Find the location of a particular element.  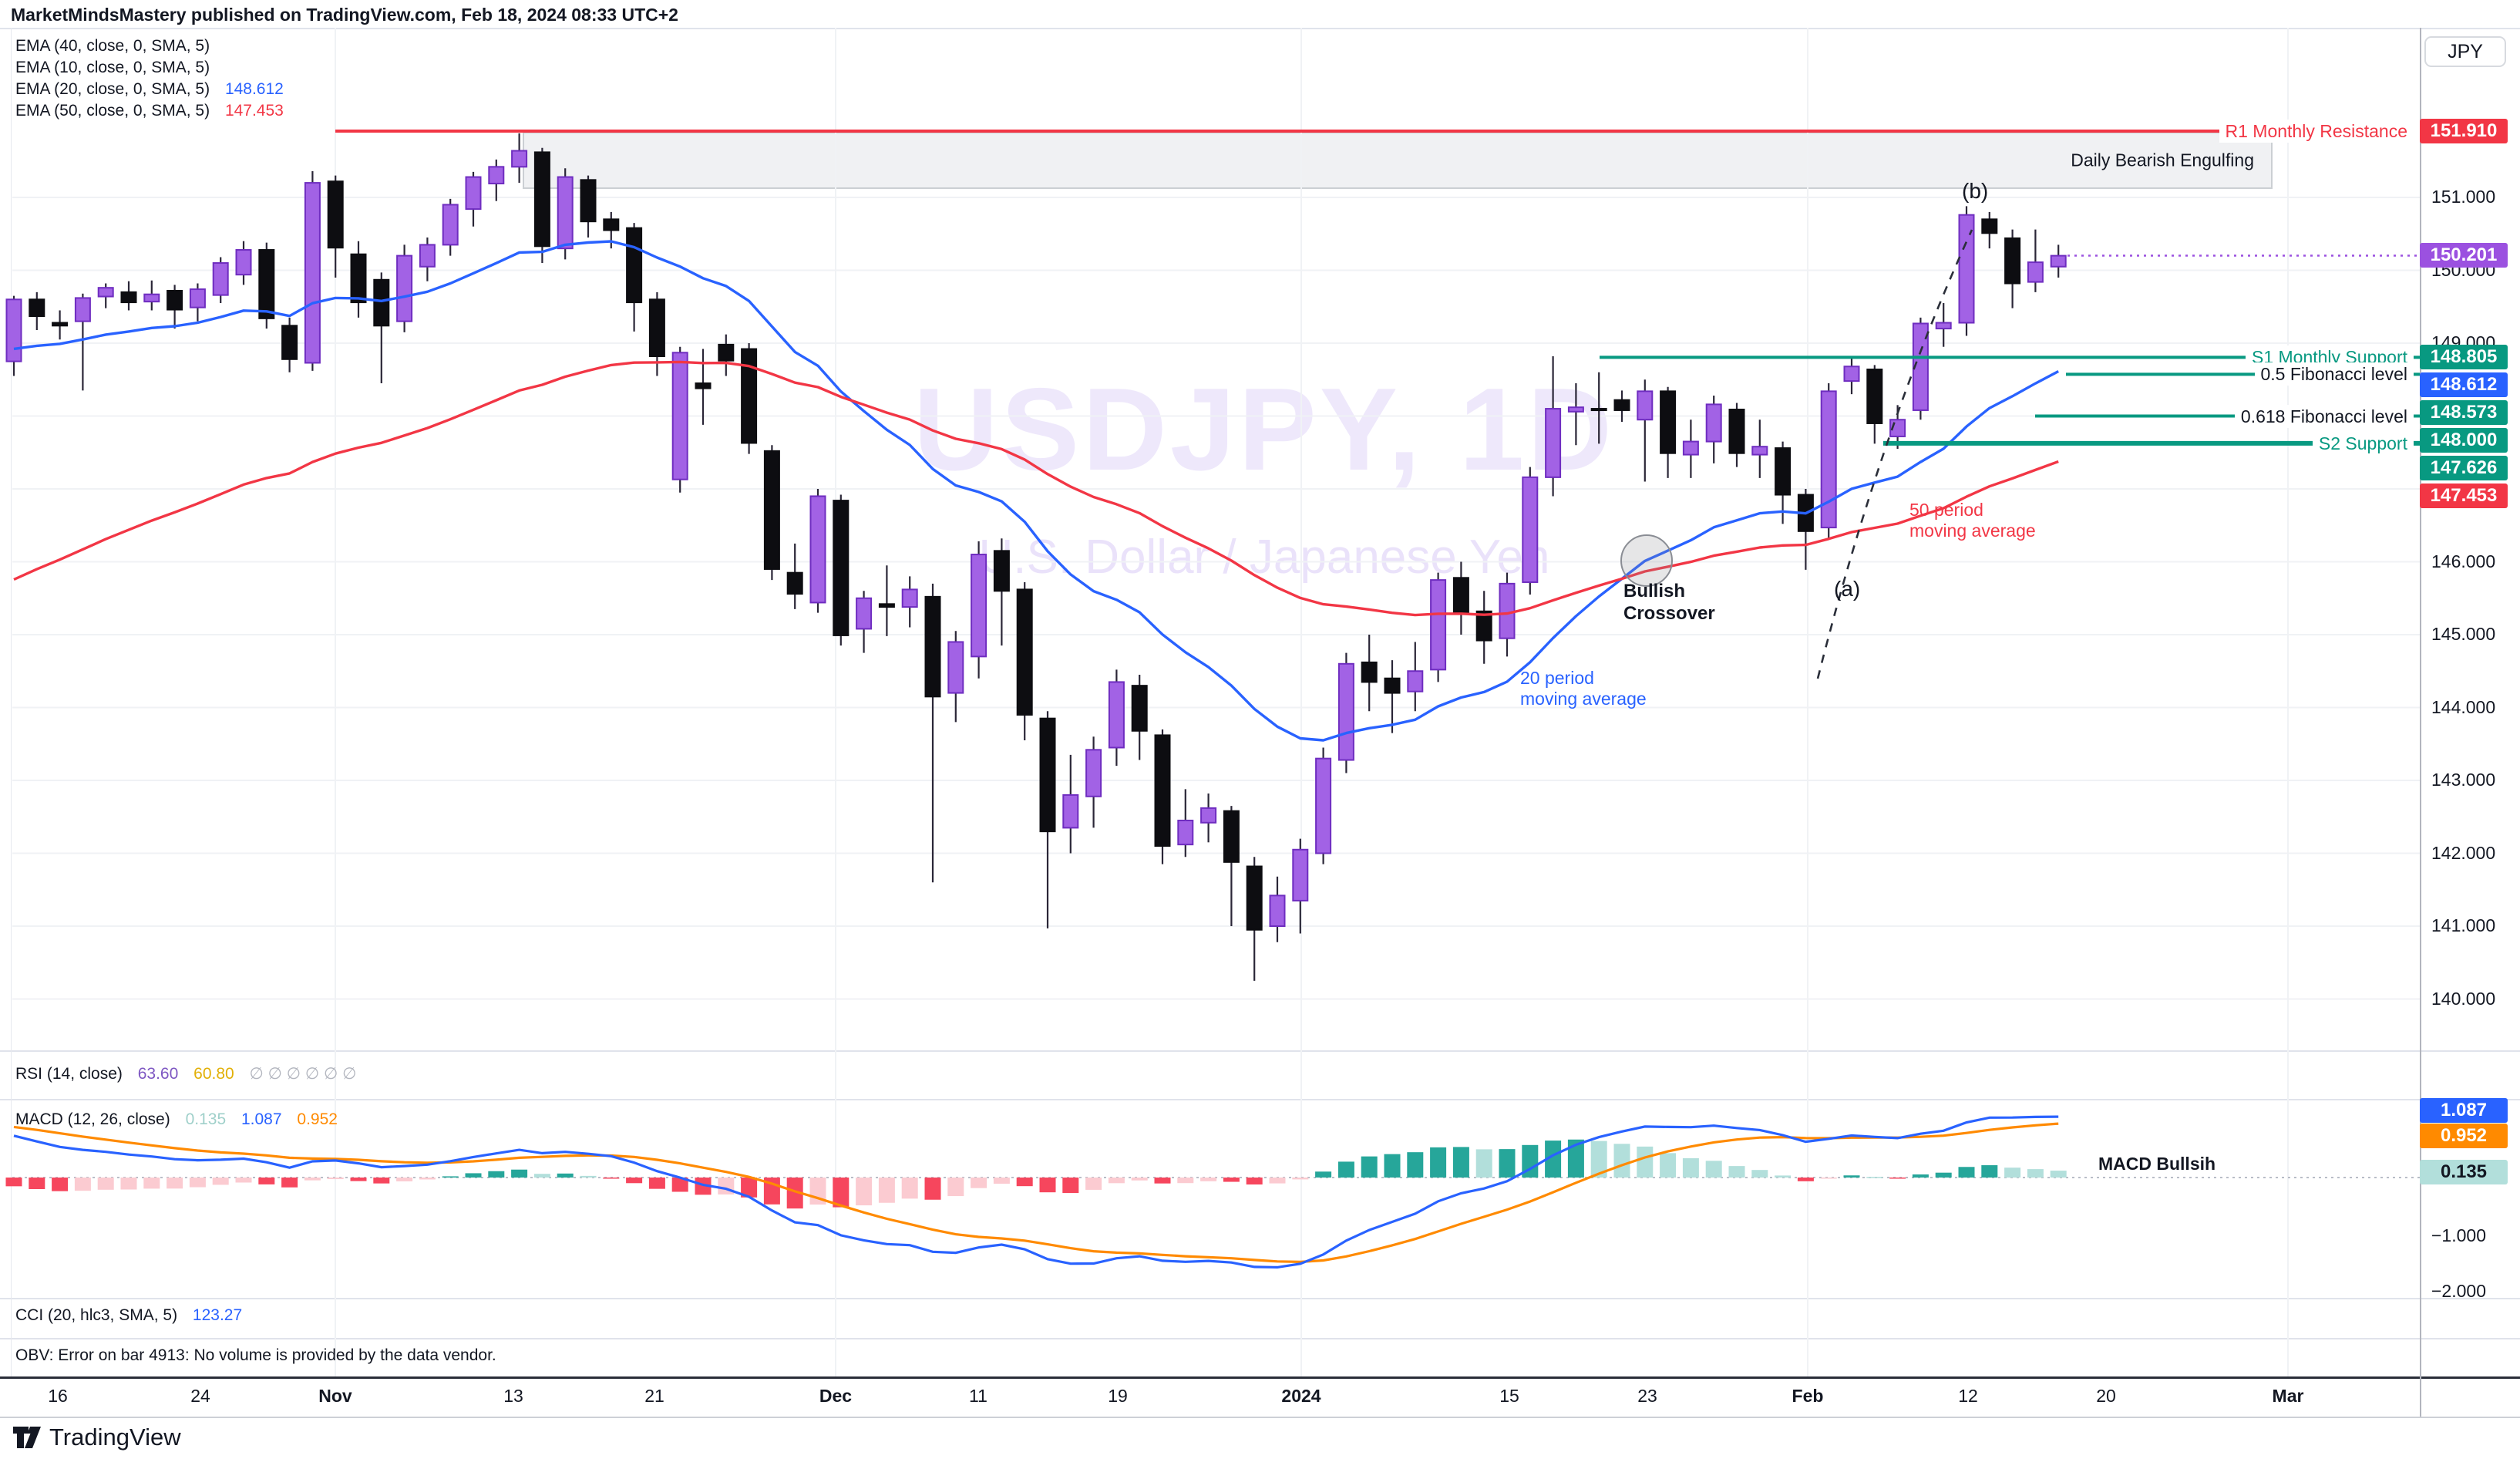

time-axis-label: 2024 is located at coordinates (1301, 1396).